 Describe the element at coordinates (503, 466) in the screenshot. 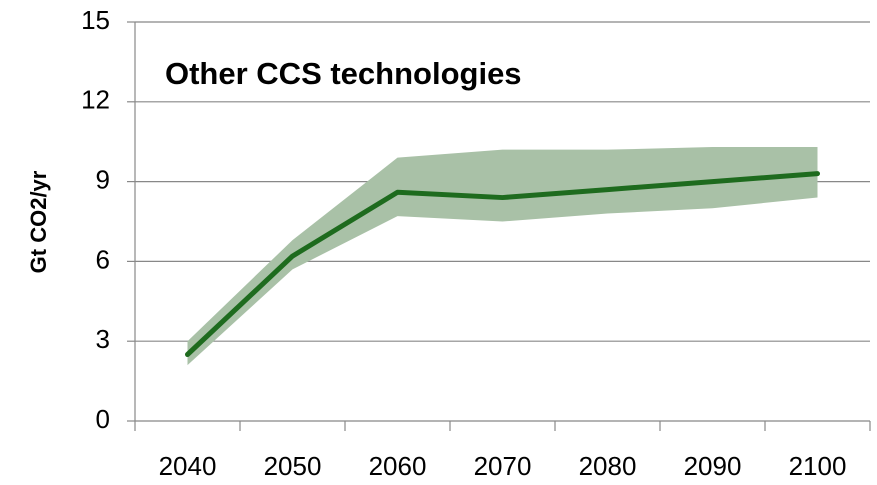

I see `x-tick-label: 2070` at that location.